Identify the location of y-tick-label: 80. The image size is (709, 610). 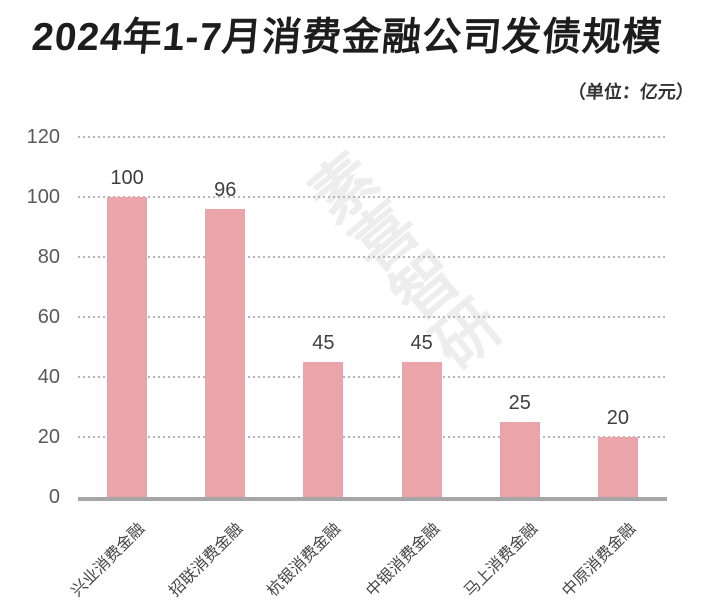
(48, 257).